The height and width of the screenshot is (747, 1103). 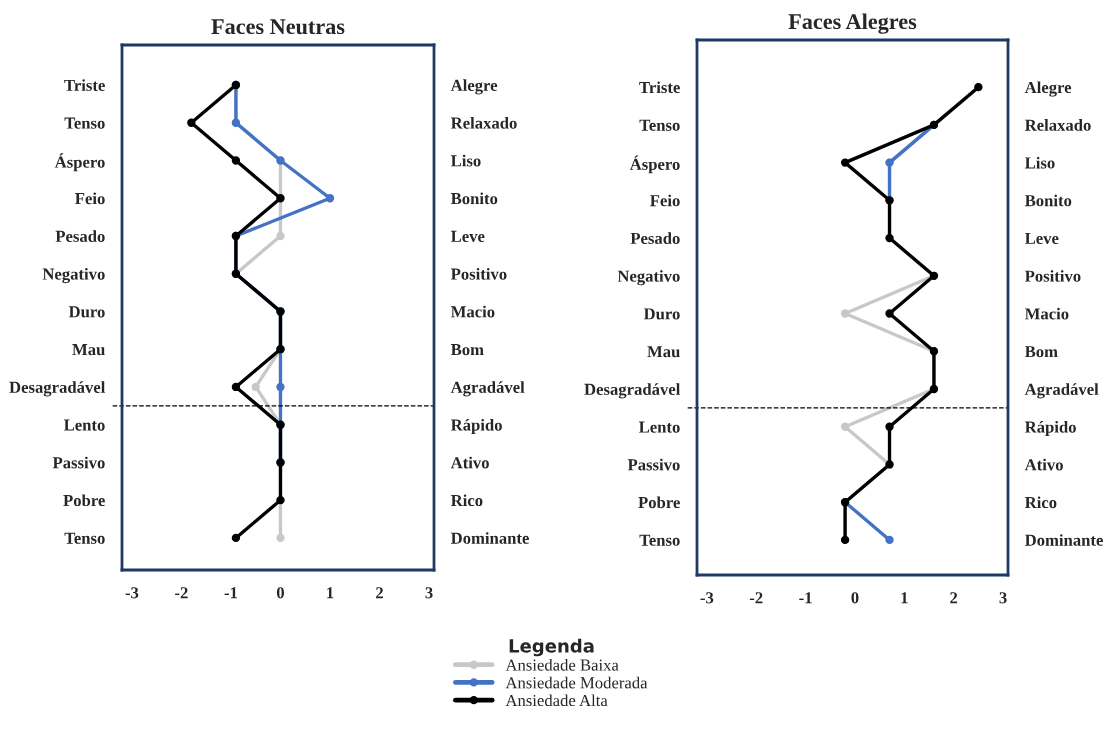 I want to click on legend-label: Ansiedade Alta, so click(x=556, y=700).